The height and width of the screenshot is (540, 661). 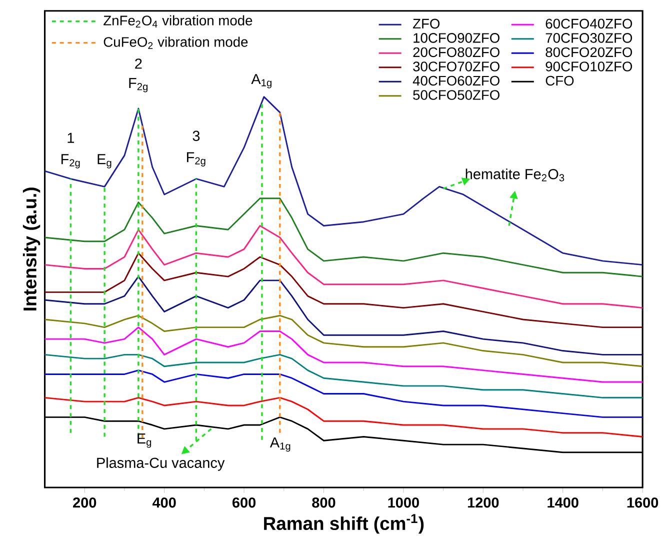 What do you see at coordinates (161, 464) in the screenshot?
I see `annotation: Plasma-Cu vacancy` at bounding box center [161, 464].